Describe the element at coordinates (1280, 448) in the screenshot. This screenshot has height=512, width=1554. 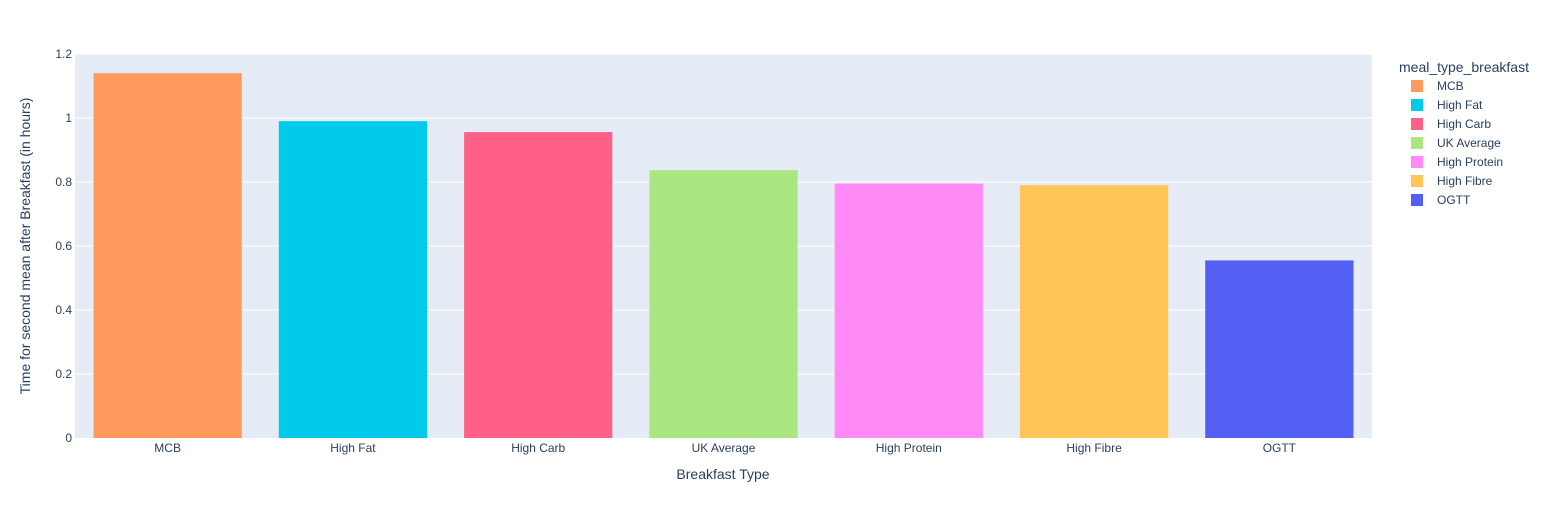
I see `x-tick-label: OGTT` at that location.